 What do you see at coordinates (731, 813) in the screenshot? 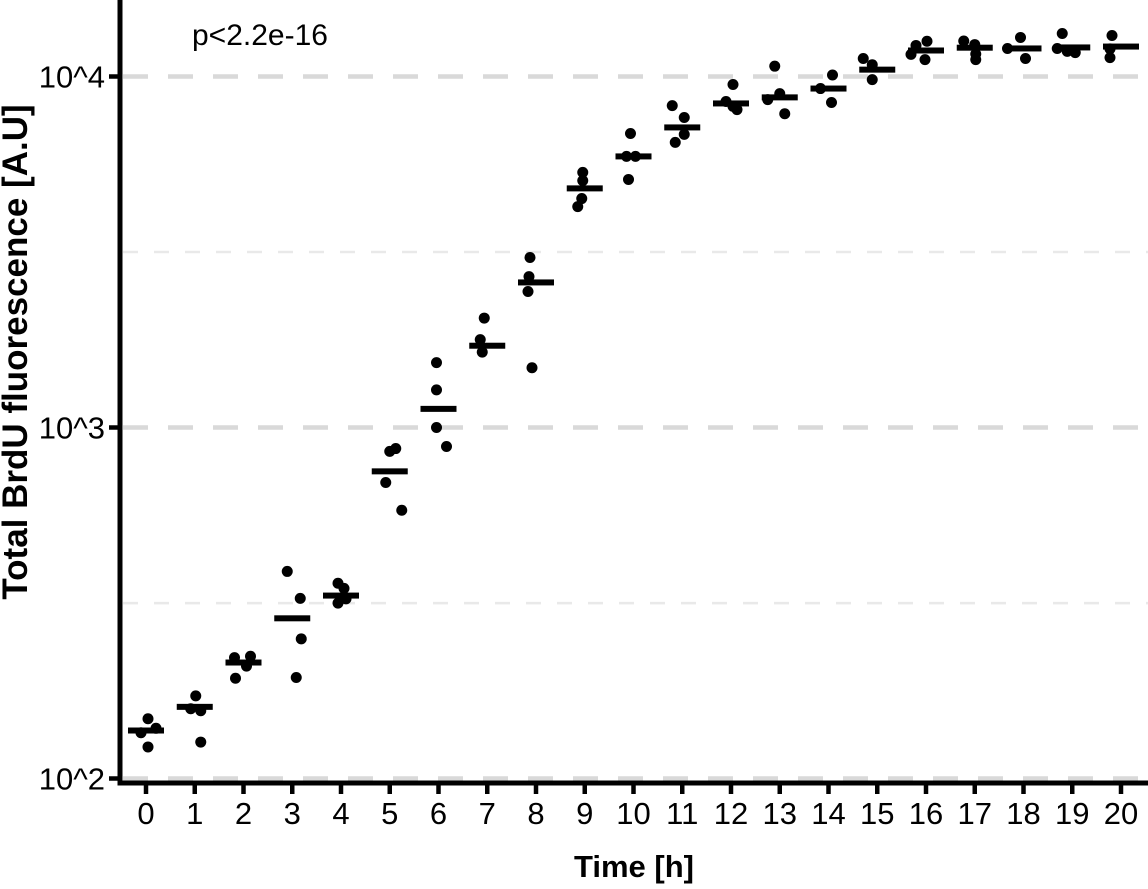
I see `x-tick-label: 12` at bounding box center [731, 813].